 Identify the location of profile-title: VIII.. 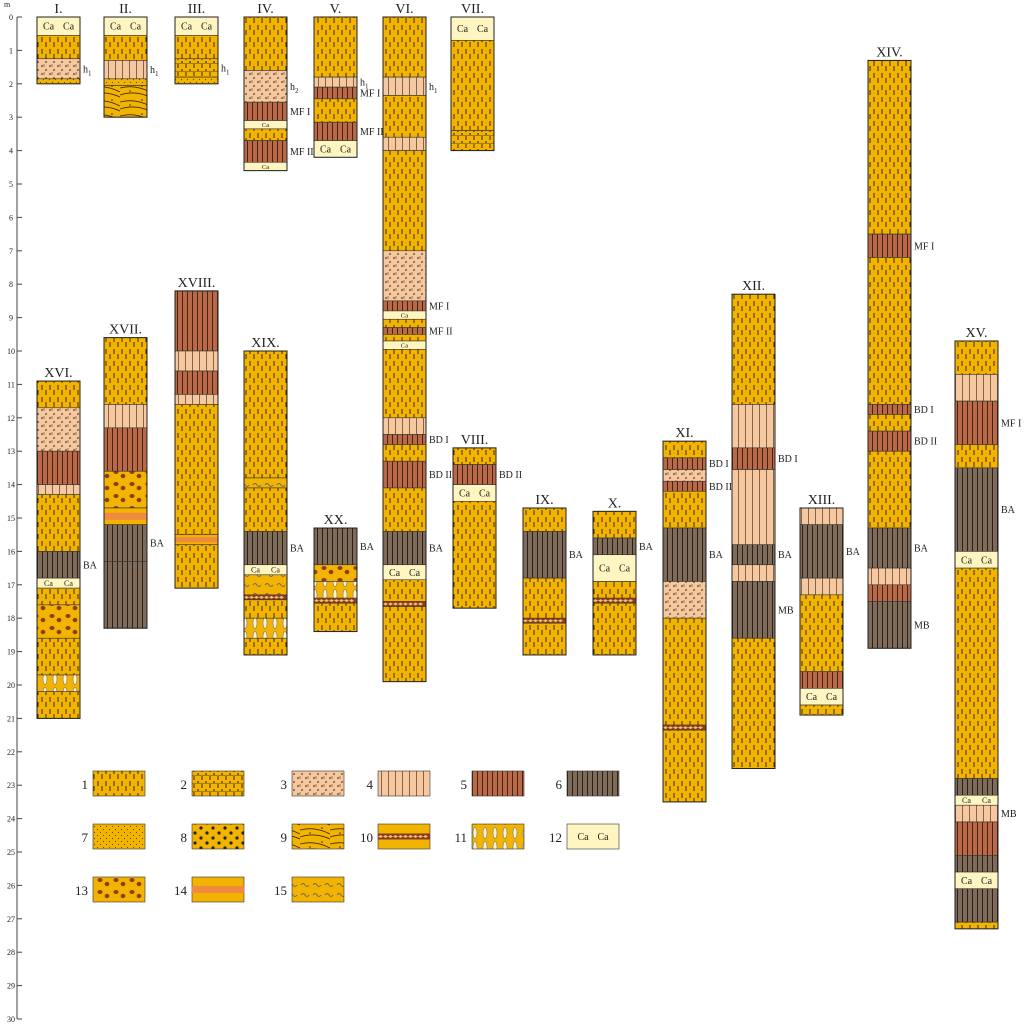
(475, 440).